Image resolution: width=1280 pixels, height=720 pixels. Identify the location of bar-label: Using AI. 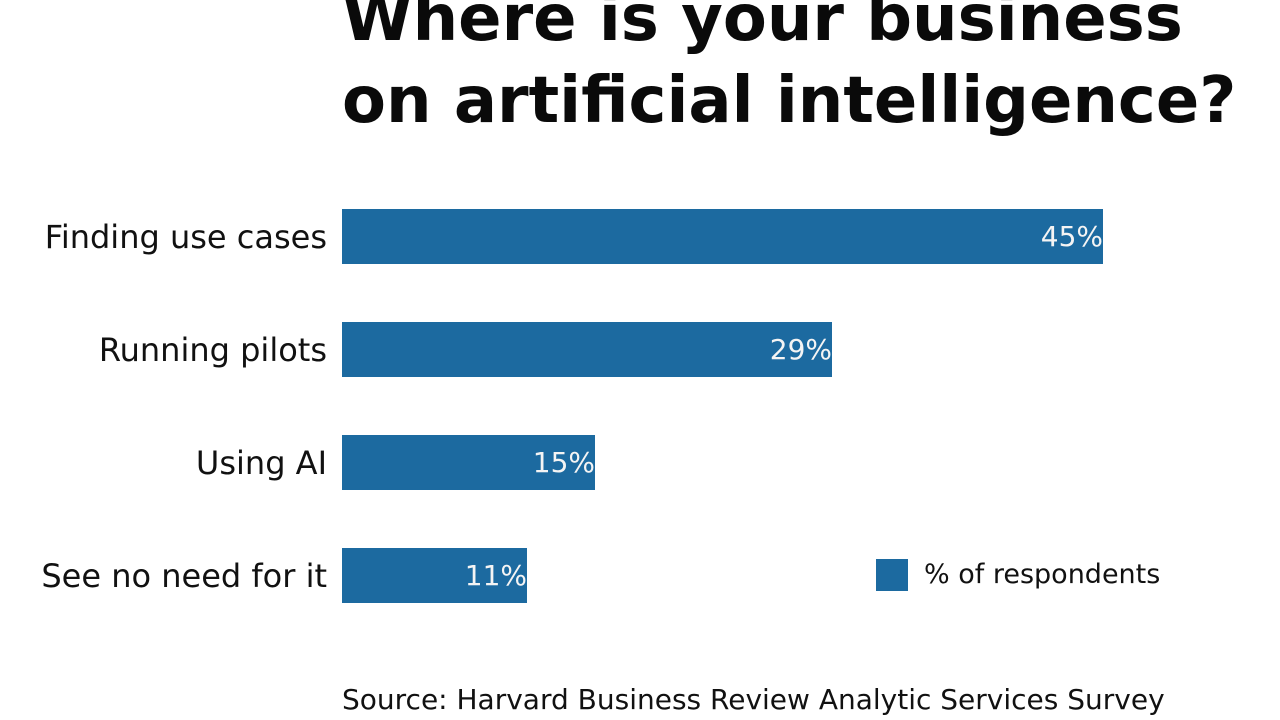
(261, 463).